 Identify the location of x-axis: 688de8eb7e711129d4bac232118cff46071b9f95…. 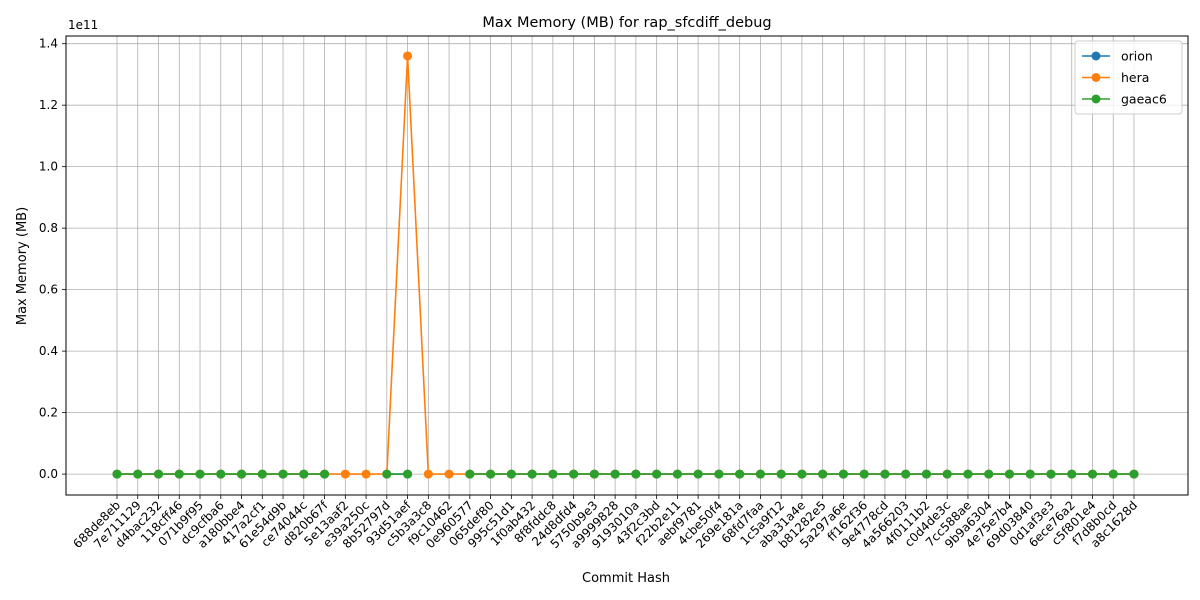
(605, 523).